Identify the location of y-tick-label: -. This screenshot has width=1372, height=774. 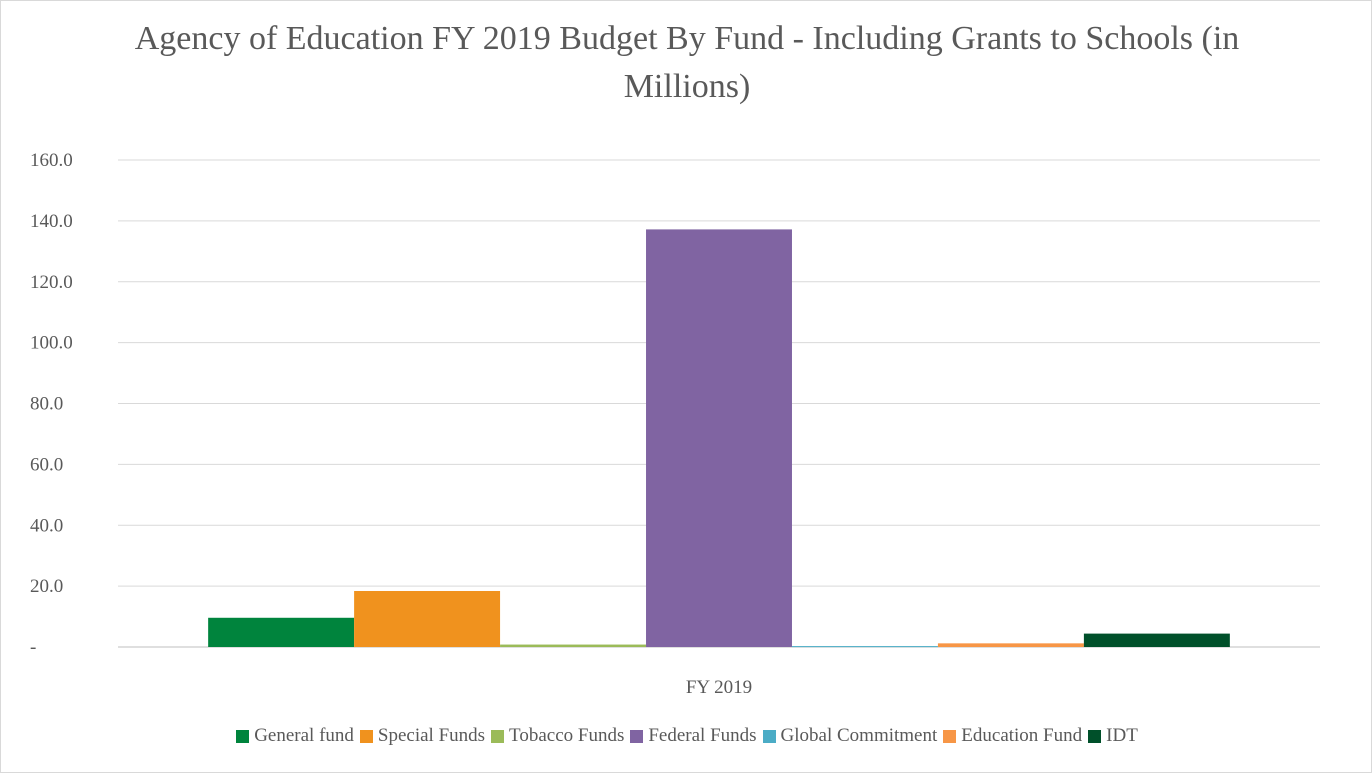
(33, 647).